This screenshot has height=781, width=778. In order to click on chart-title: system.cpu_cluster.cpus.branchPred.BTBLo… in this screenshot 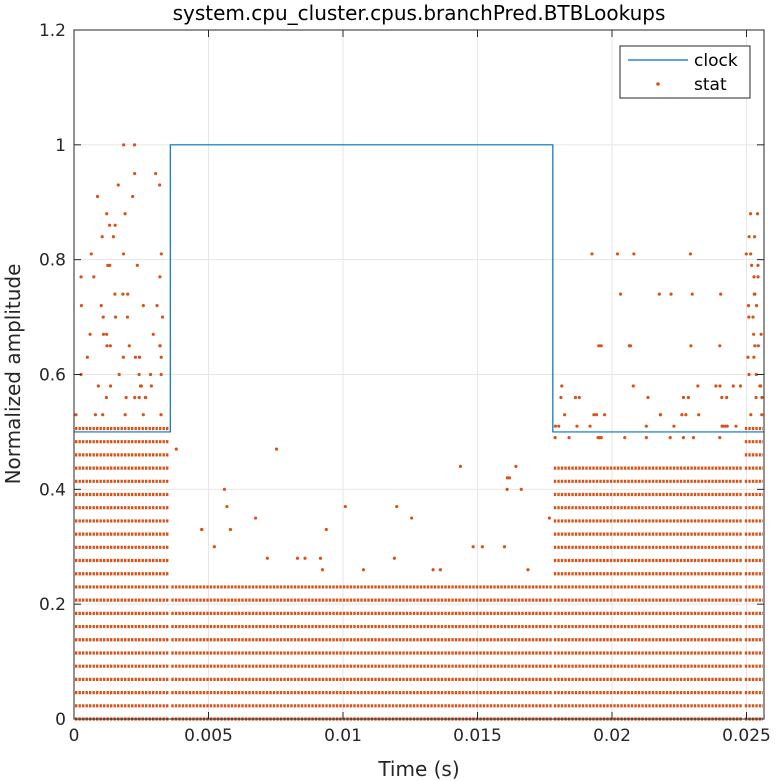, I will do `click(419, 13)`.